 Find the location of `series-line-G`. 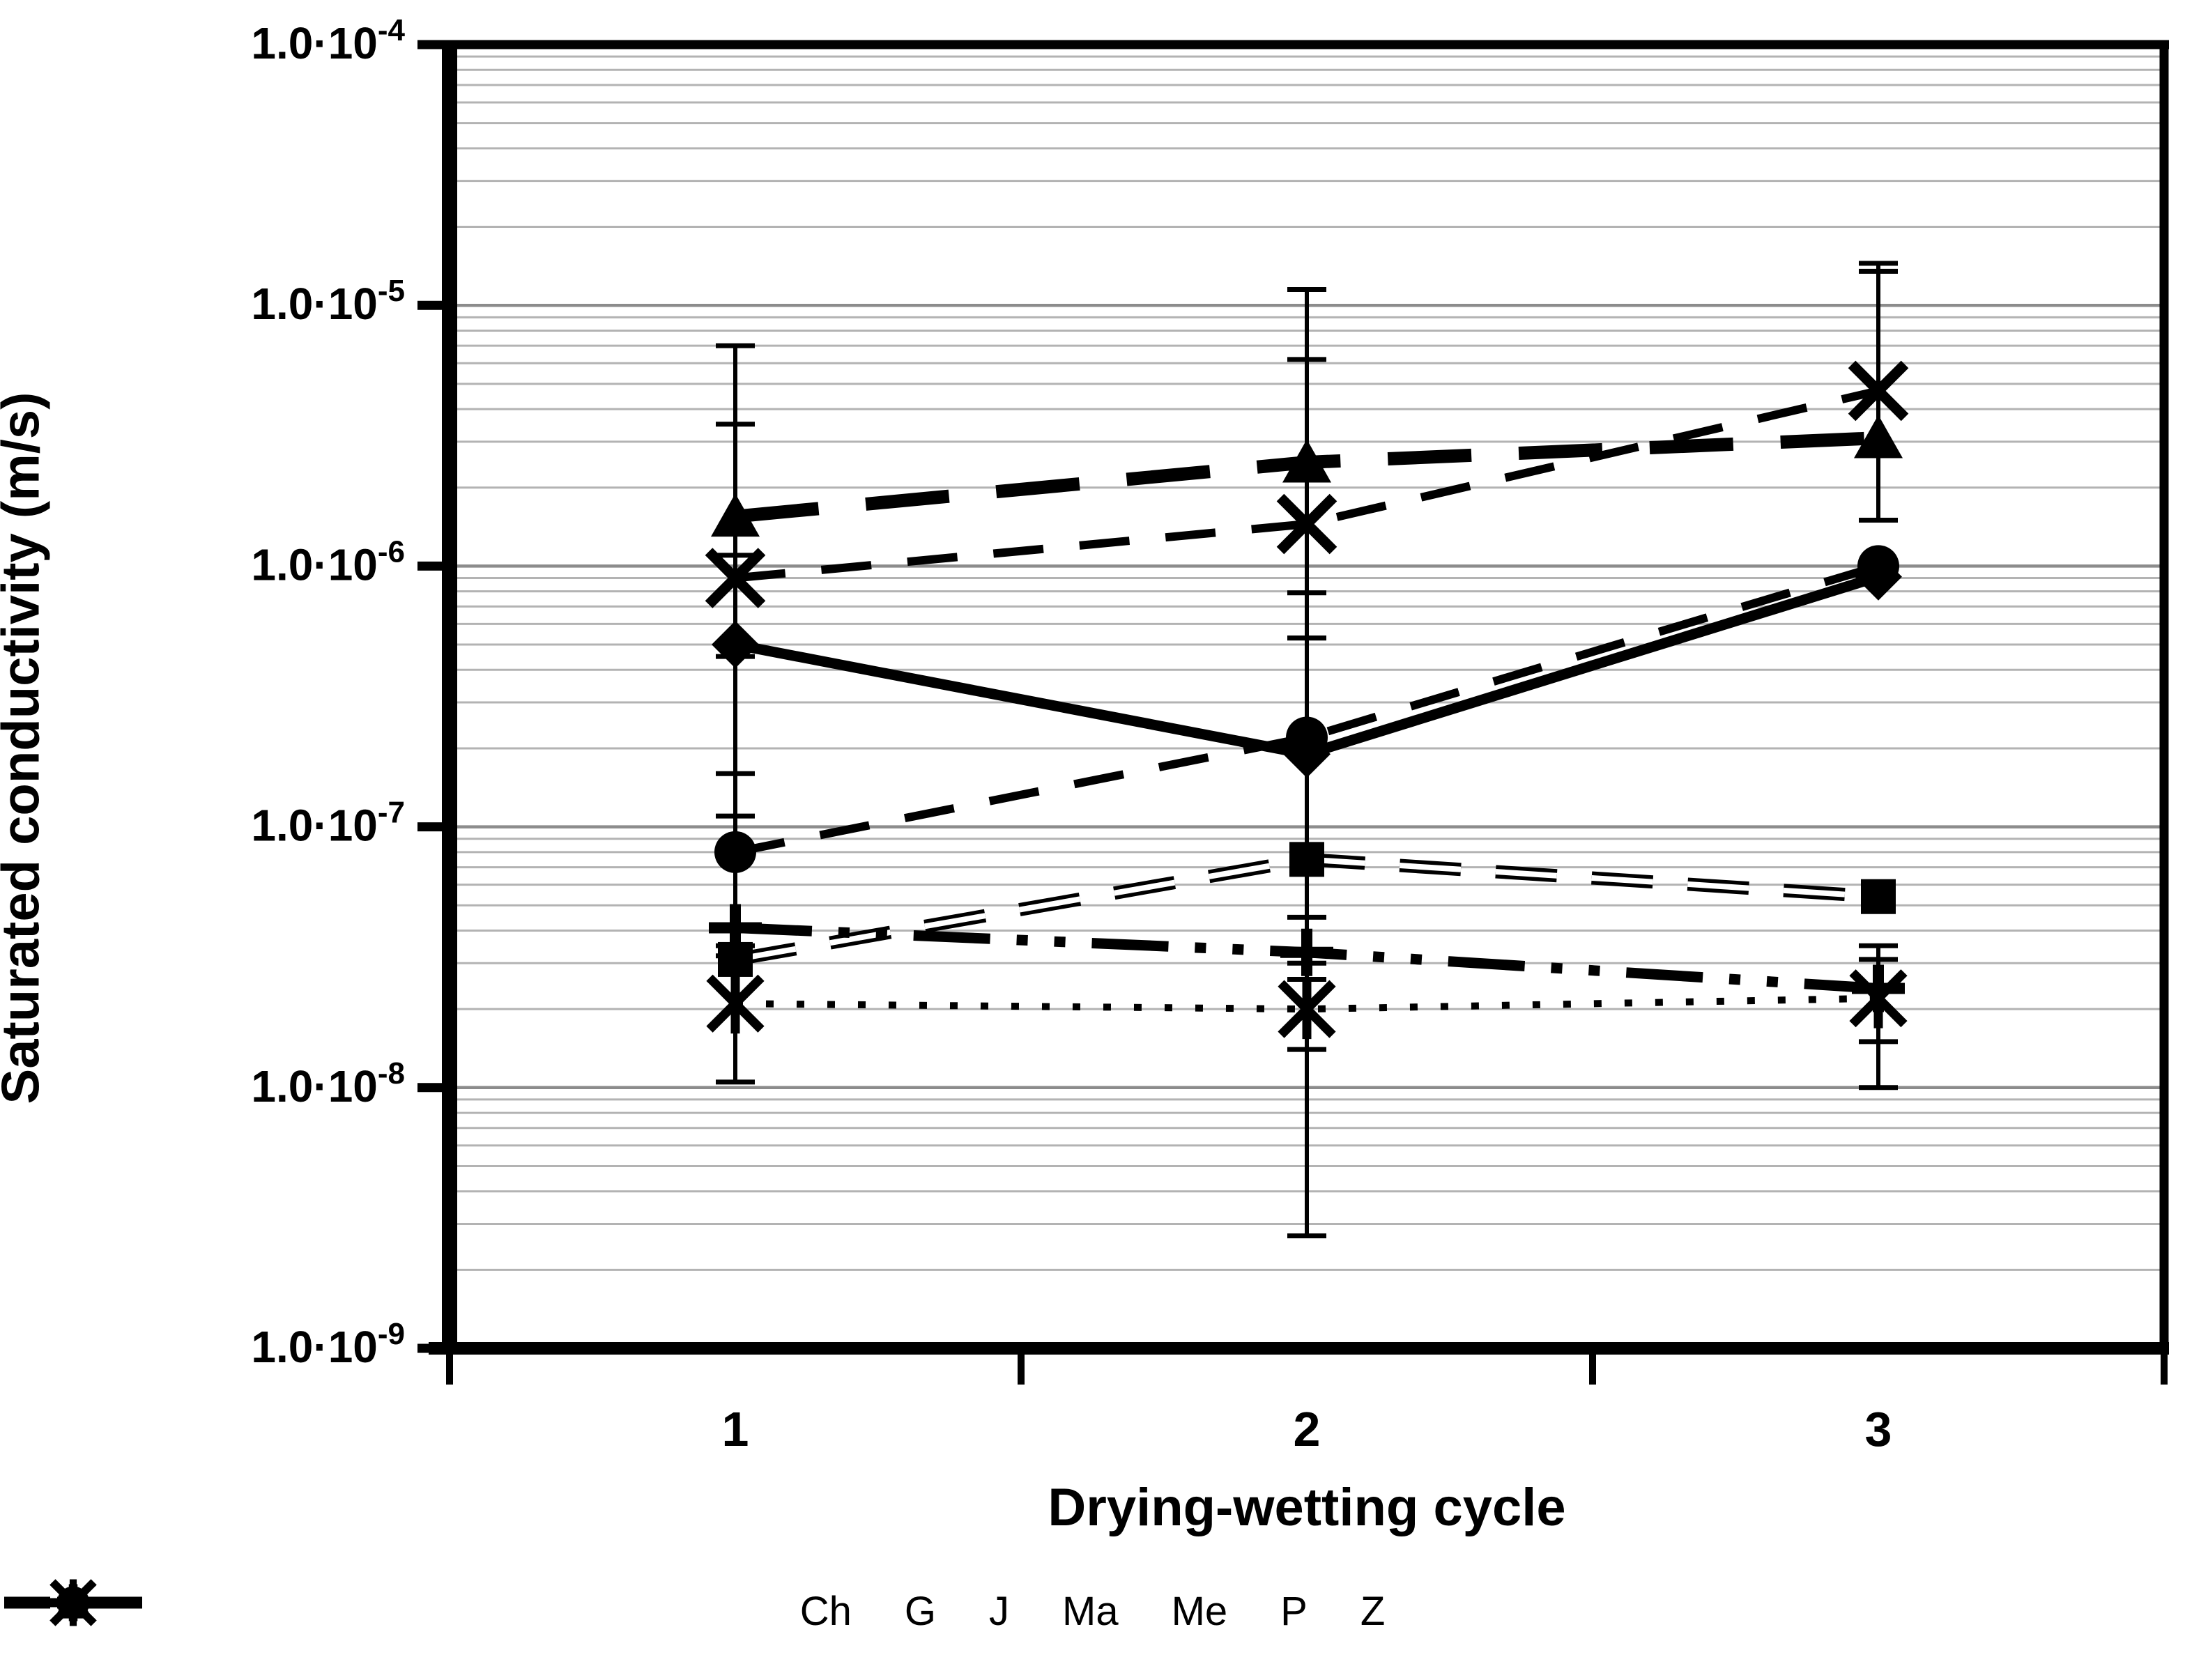

series-line-G is located at coordinates (1307, 1003).